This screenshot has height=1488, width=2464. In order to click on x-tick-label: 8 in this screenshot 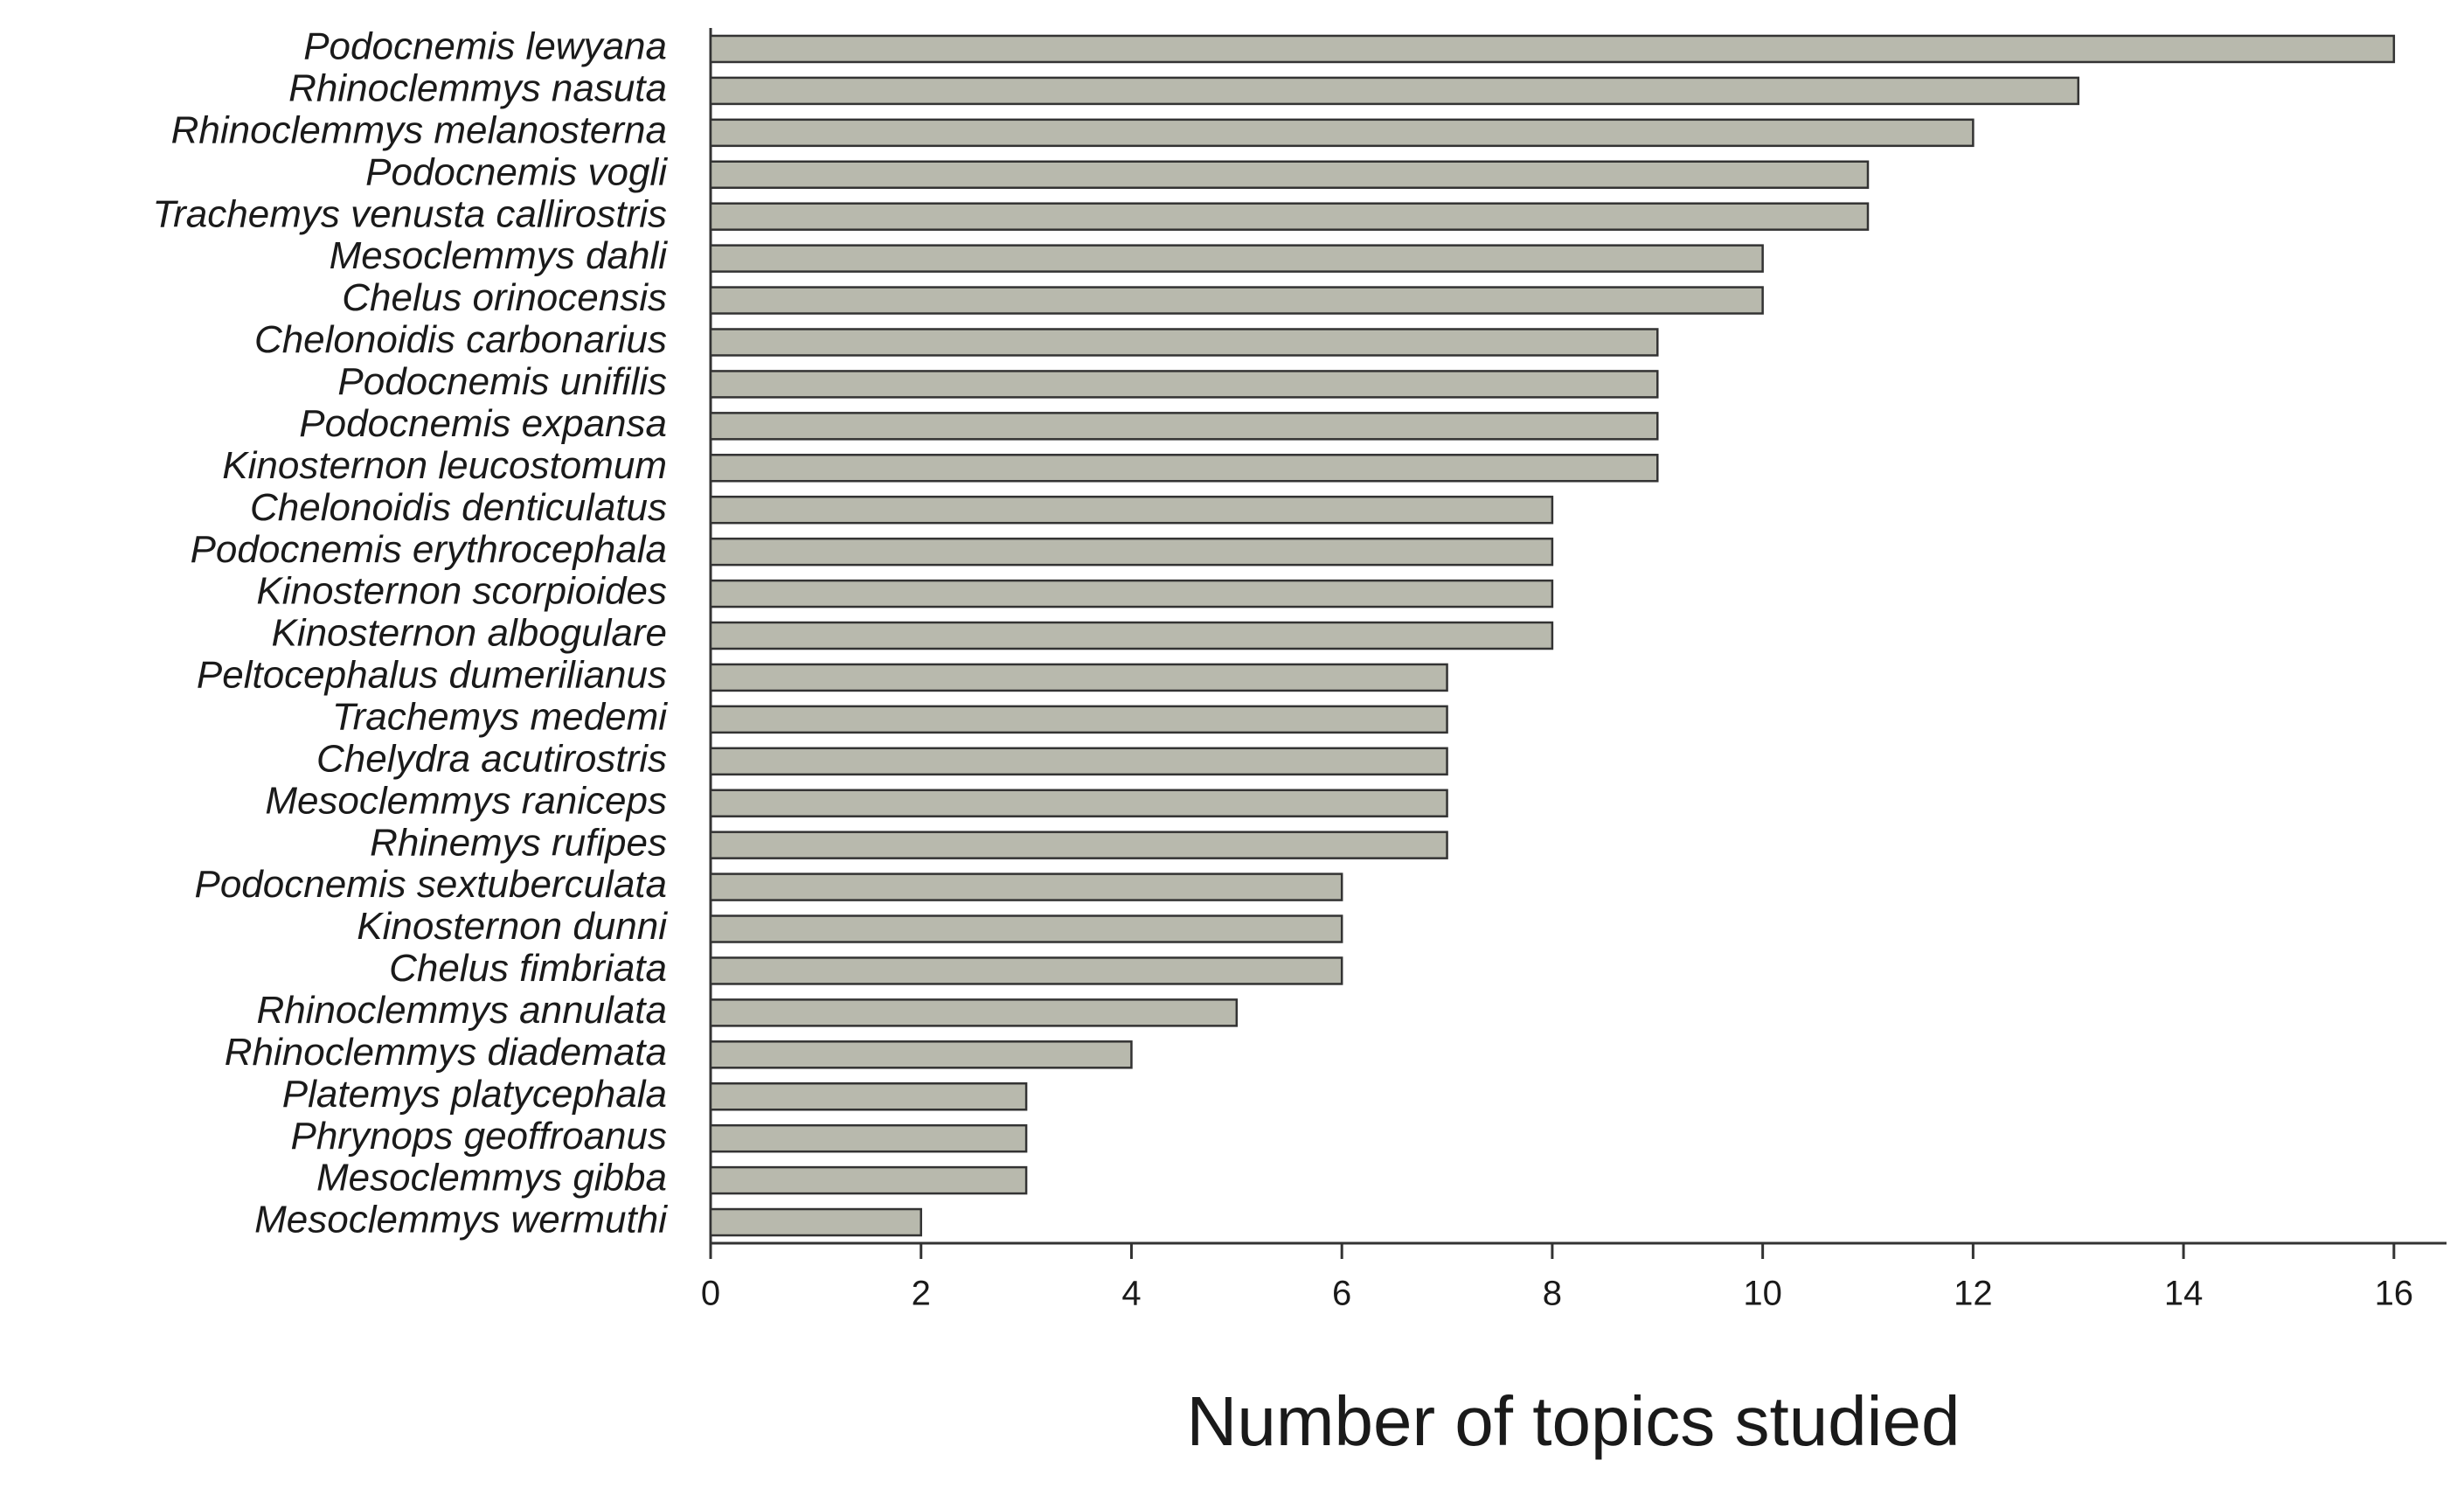, I will do `click(1553, 1294)`.